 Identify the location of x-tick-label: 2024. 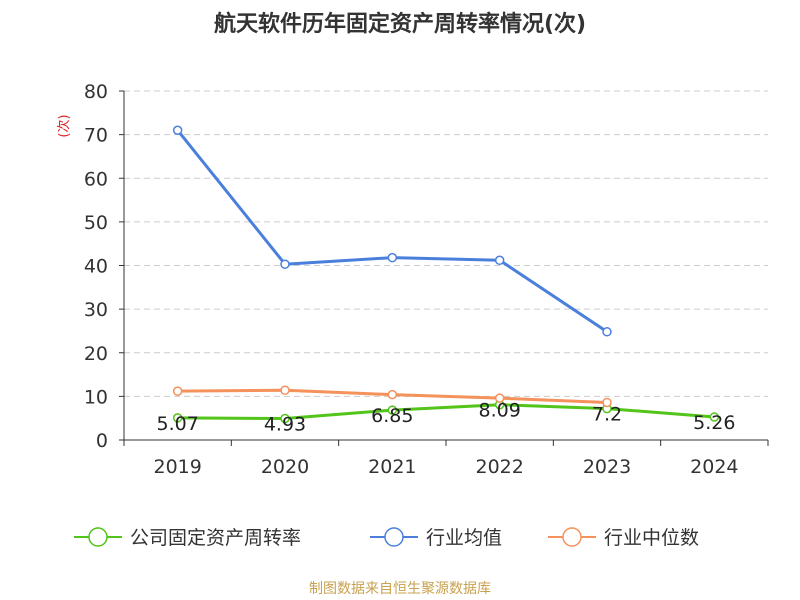
(714, 467).